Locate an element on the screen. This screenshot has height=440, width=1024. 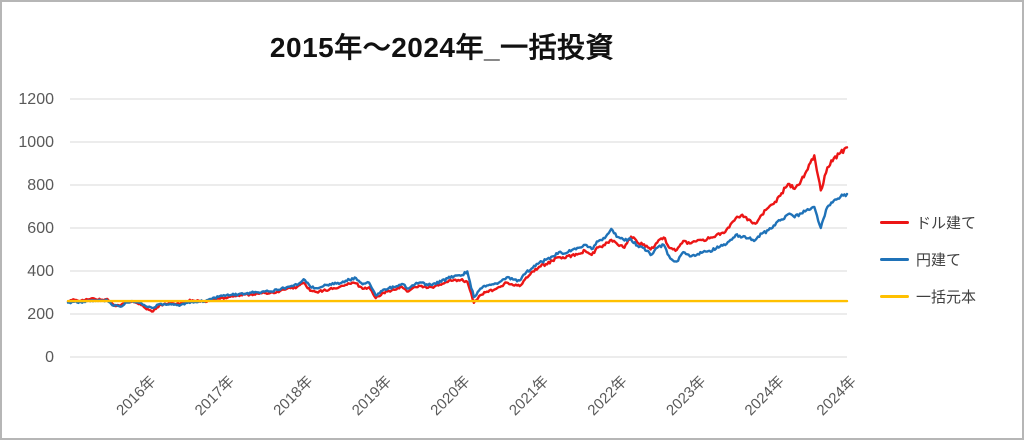
x-tick-label: 2021年 is located at coordinates (529, 396).